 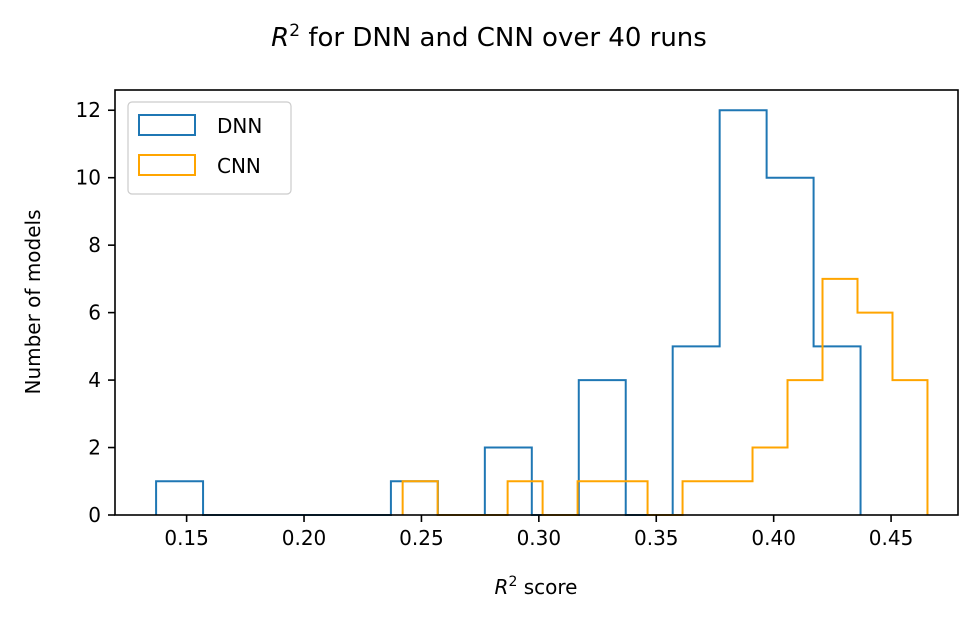 What do you see at coordinates (536, 586) in the screenshot?
I see `x-axis-label: R2 score` at bounding box center [536, 586].